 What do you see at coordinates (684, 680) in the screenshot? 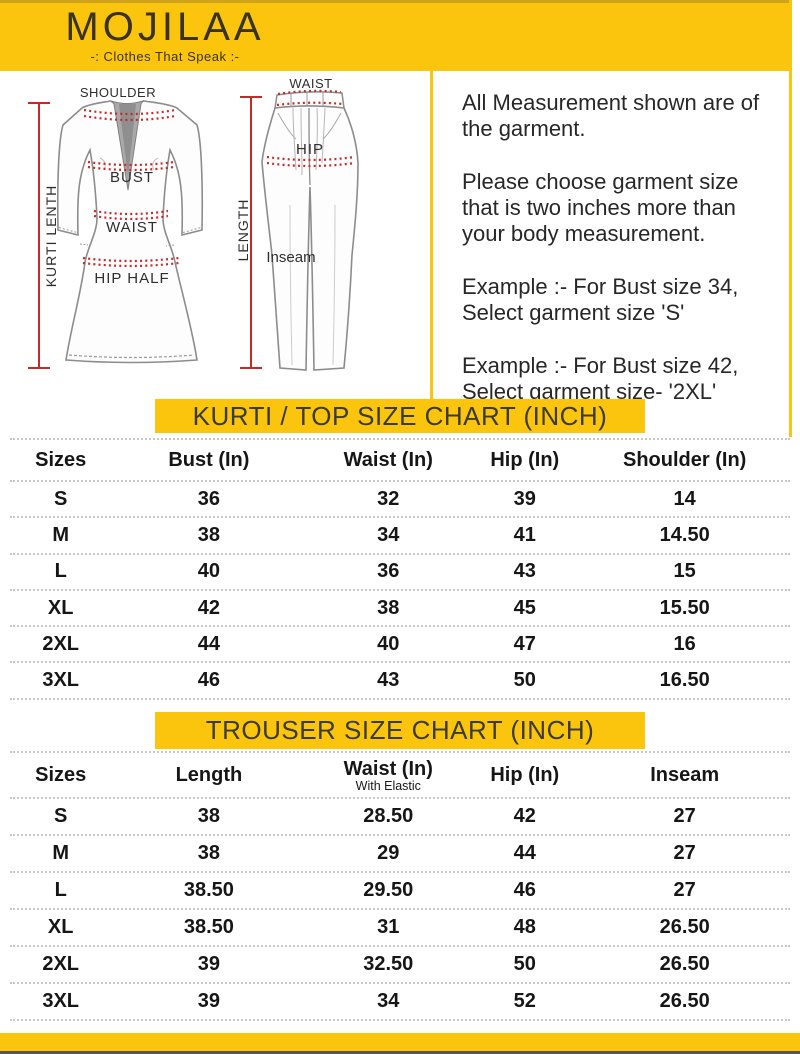
I see `table-cell: 16.50` at bounding box center [684, 680].